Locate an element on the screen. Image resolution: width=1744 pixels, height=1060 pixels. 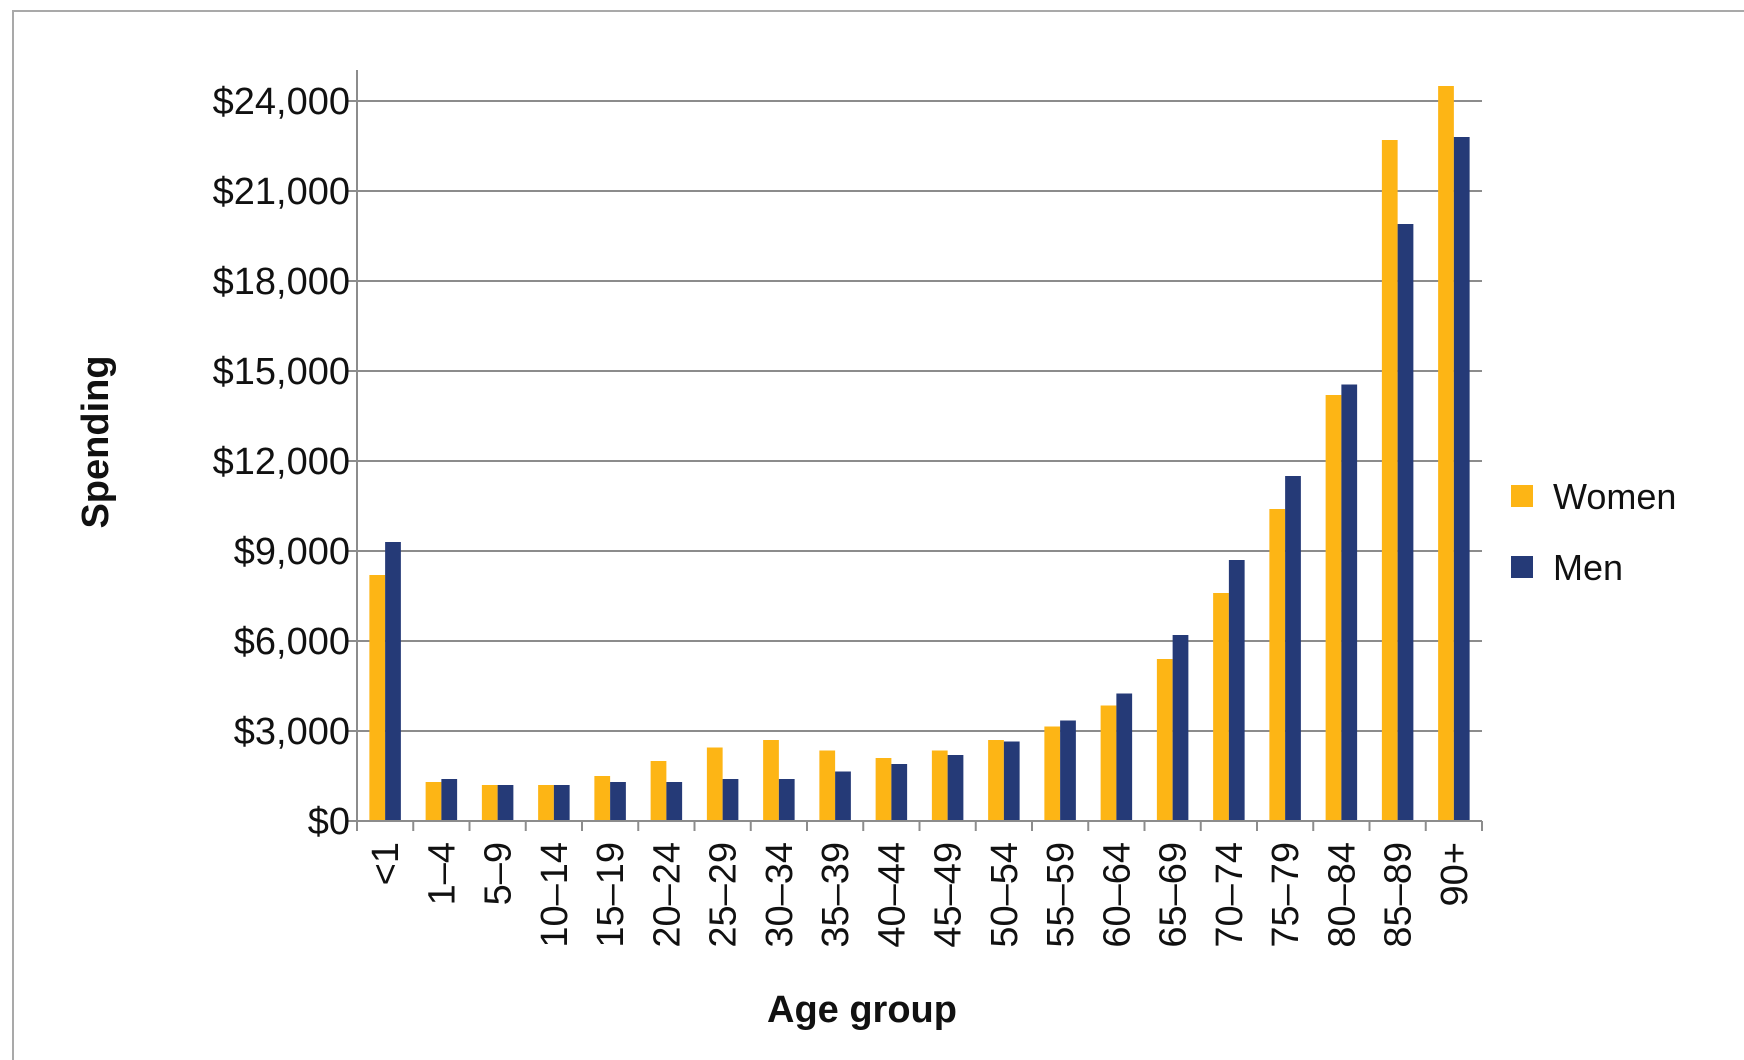
y-tick-label: $18,000 is located at coordinates (281, 282).